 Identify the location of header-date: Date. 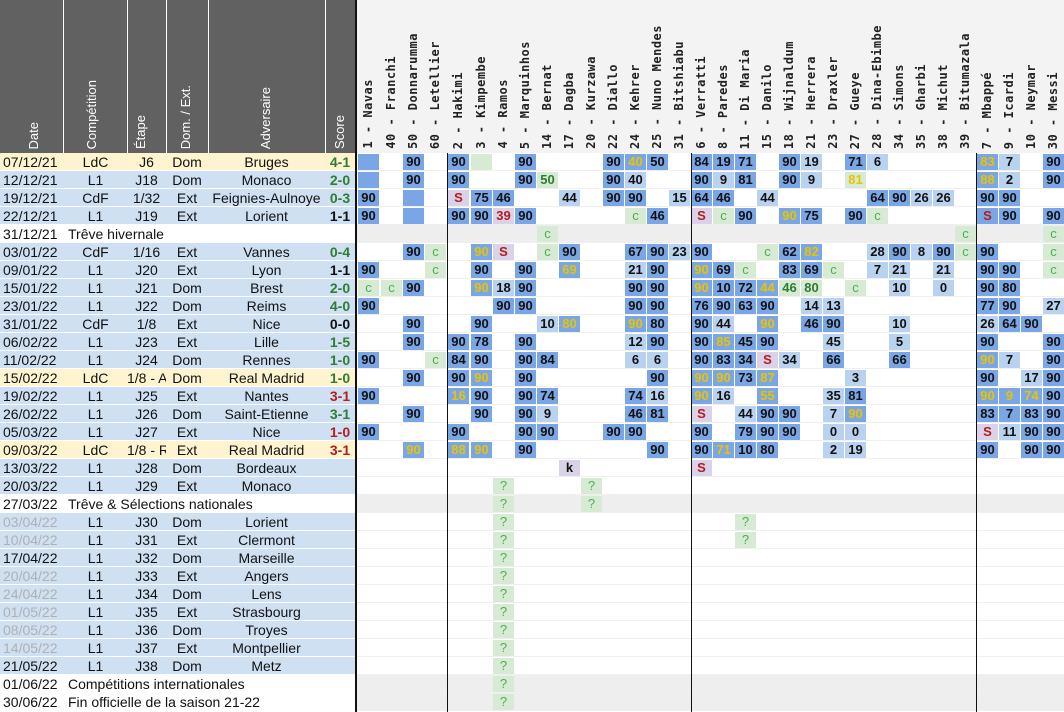
(33, 135).